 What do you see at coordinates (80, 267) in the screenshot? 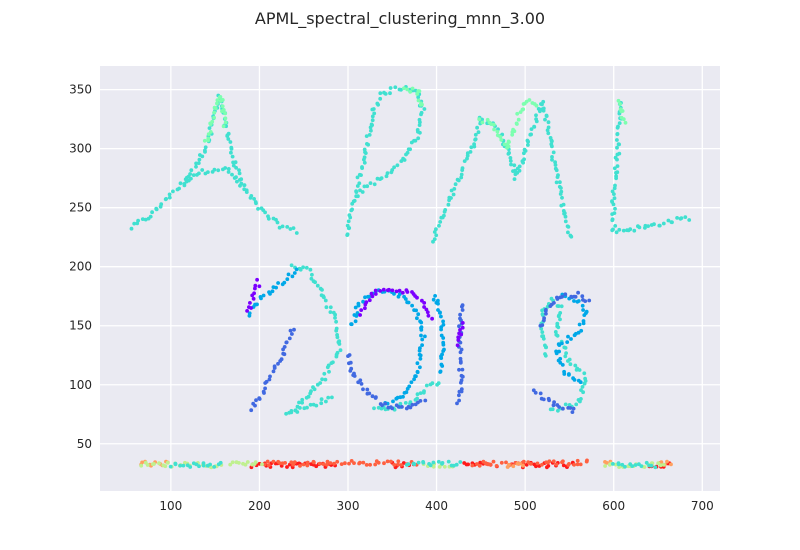
I see `y-tick-label: 200` at bounding box center [80, 267].